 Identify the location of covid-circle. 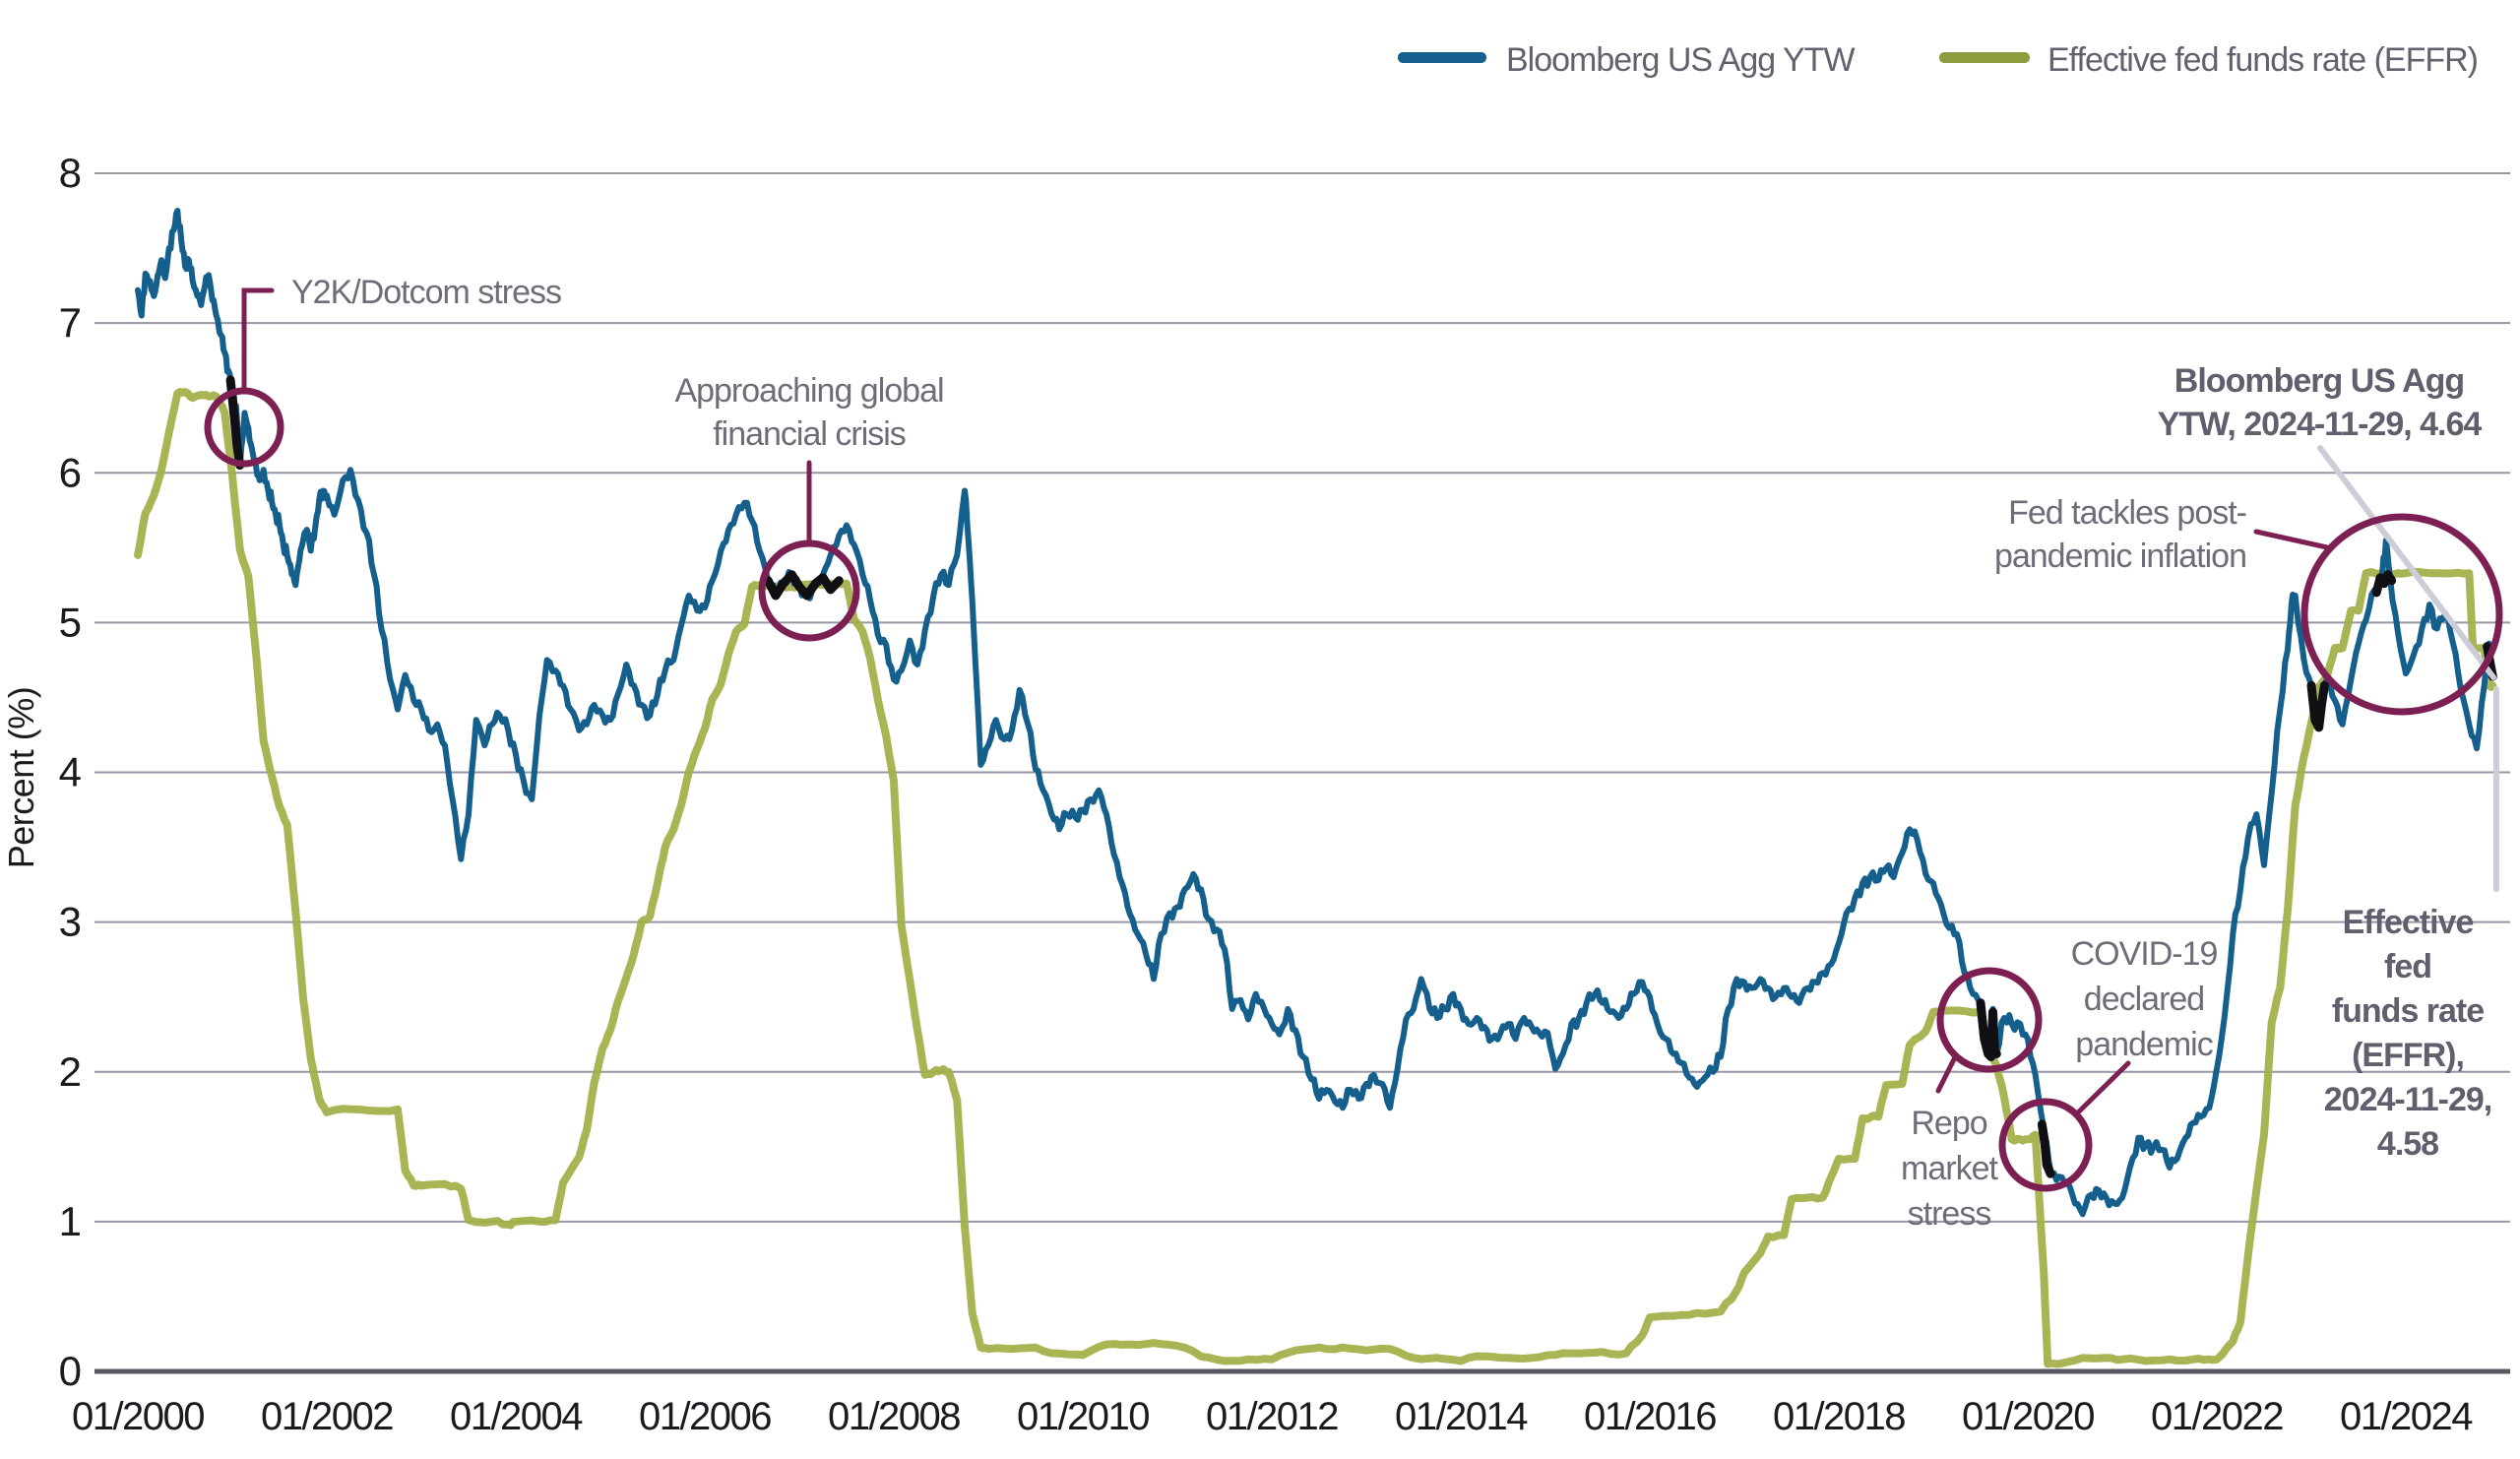
(2045, 1145).